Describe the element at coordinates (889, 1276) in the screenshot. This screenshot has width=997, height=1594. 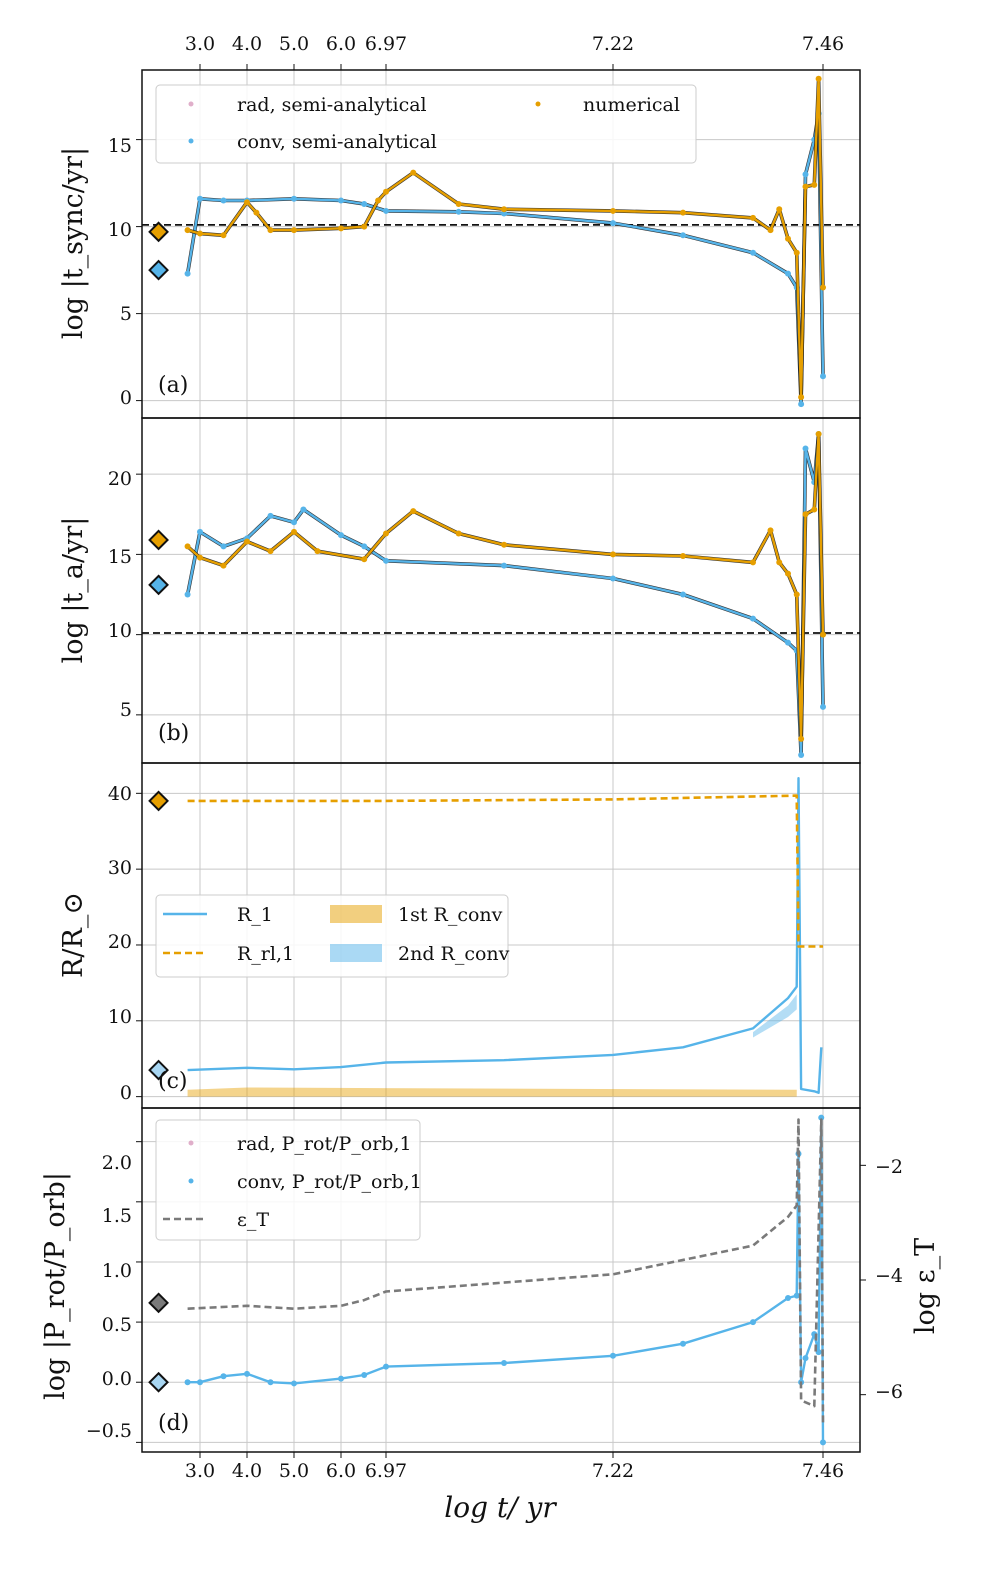
I see `panel-d-y2tick-m4: −4` at that location.